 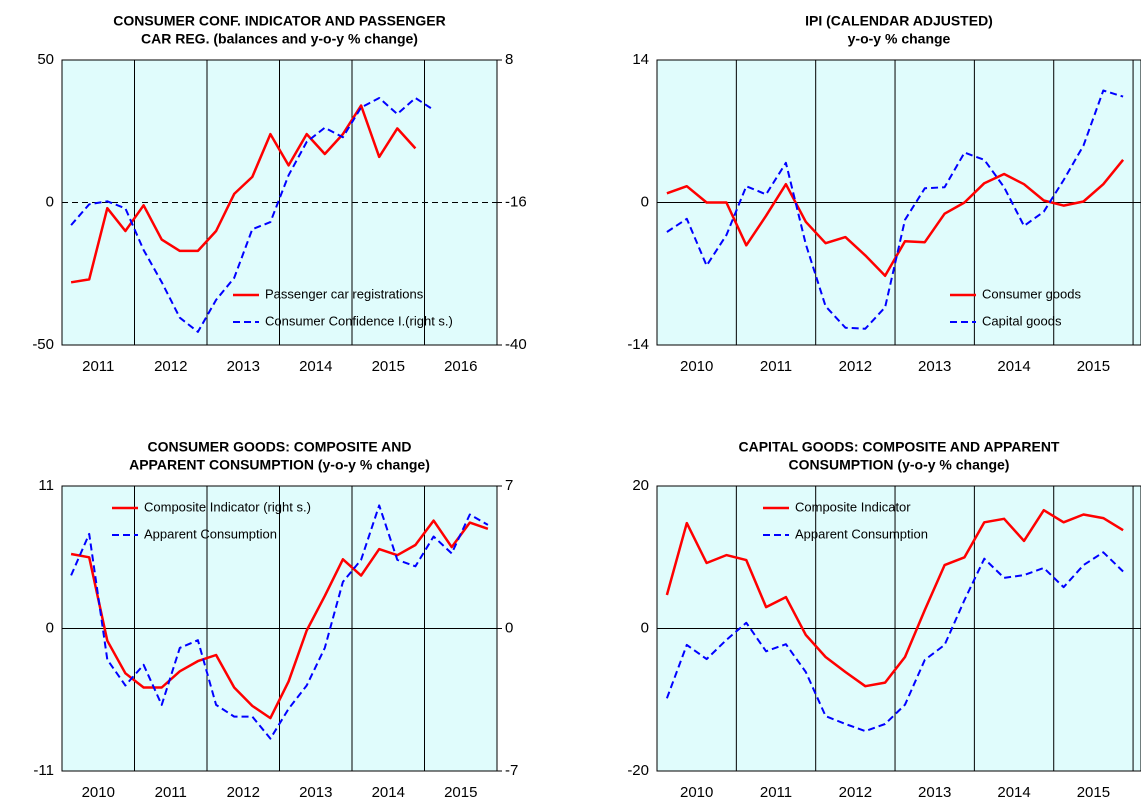 I want to click on legend-label: Passenger car registrations, so click(x=344, y=293).